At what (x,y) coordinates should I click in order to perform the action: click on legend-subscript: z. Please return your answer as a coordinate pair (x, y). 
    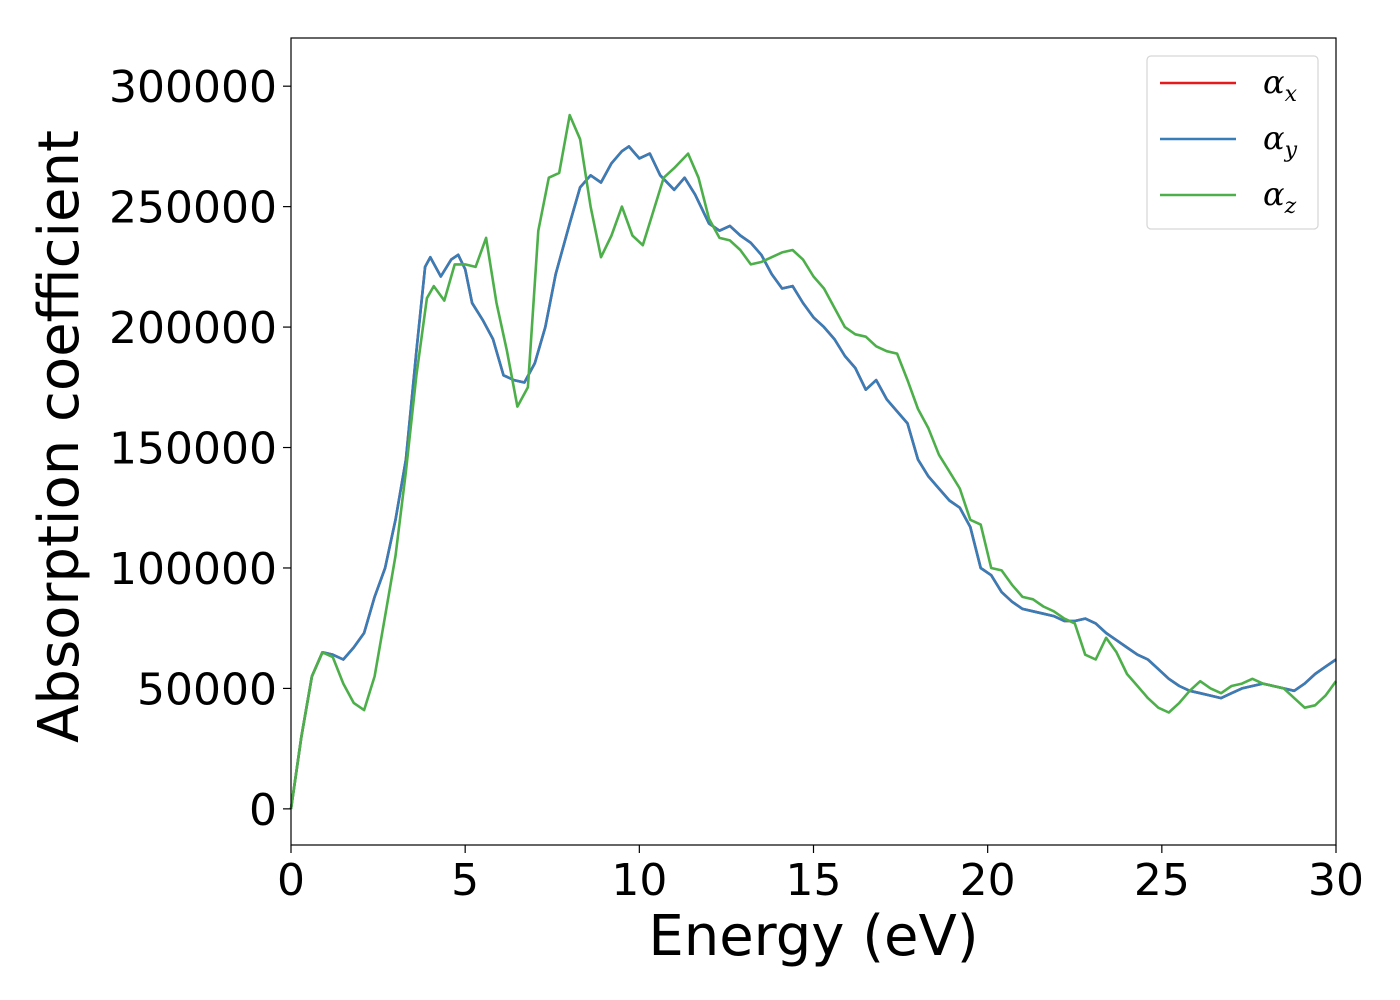
    Looking at the image, I should click on (1290, 206).